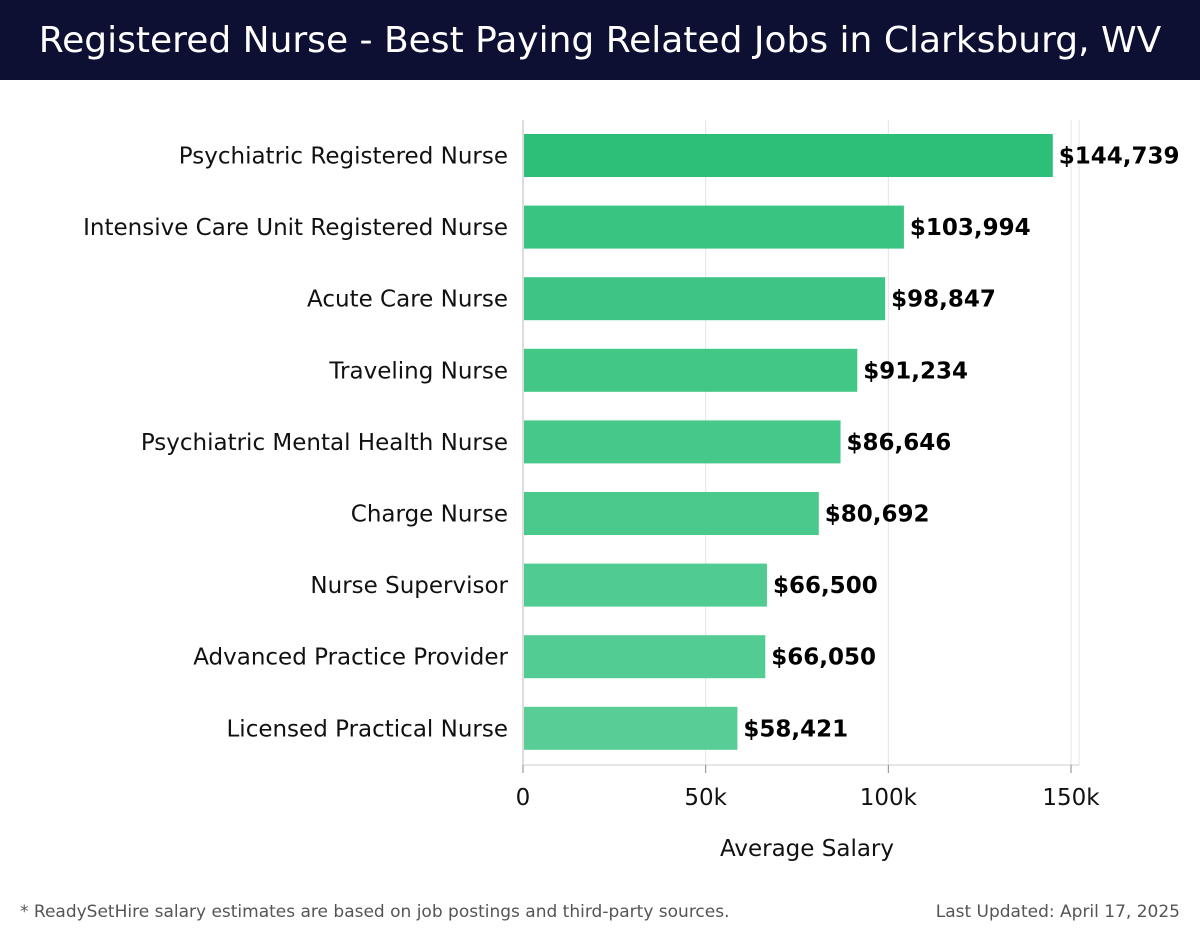  What do you see at coordinates (324, 443) in the screenshot?
I see `category-label: Psychiatric Mental Health Nurse` at bounding box center [324, 443].